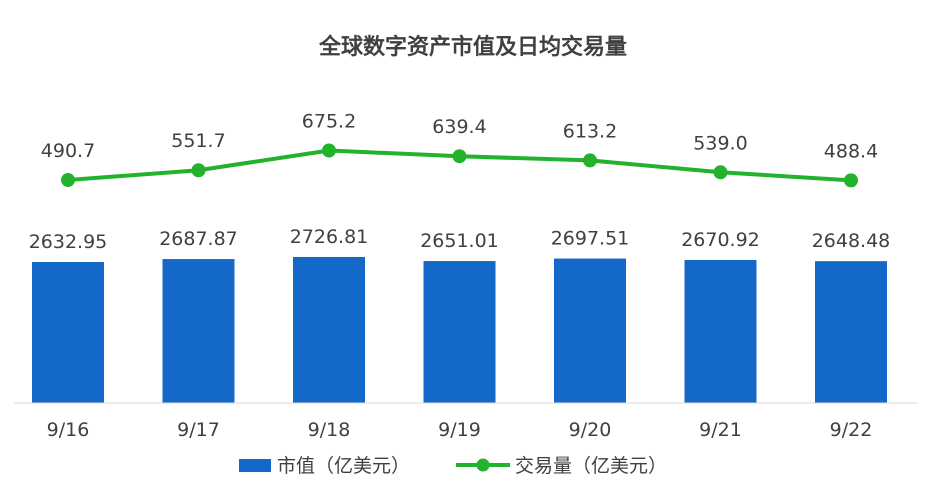 Image resolution: width=946 pixels, height=485 pixels. I want to click on bar-value-label: 2632.95, so click(68, 242).